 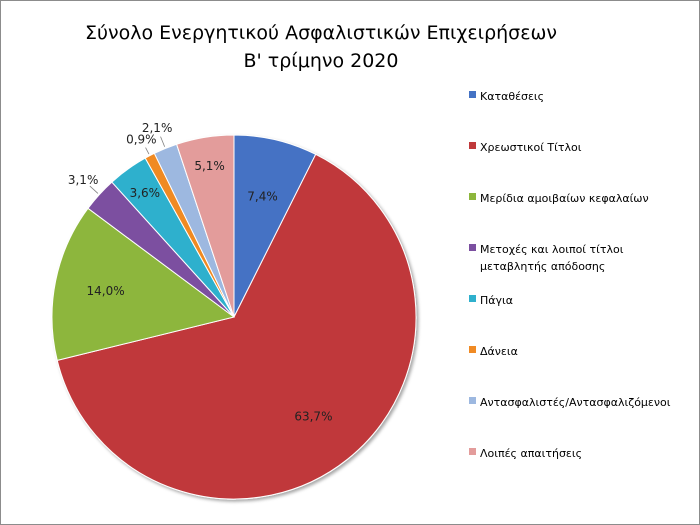 I want to click on legend-label: Χρεωστικοί Τίτλοι, so click(x=531, y=147).